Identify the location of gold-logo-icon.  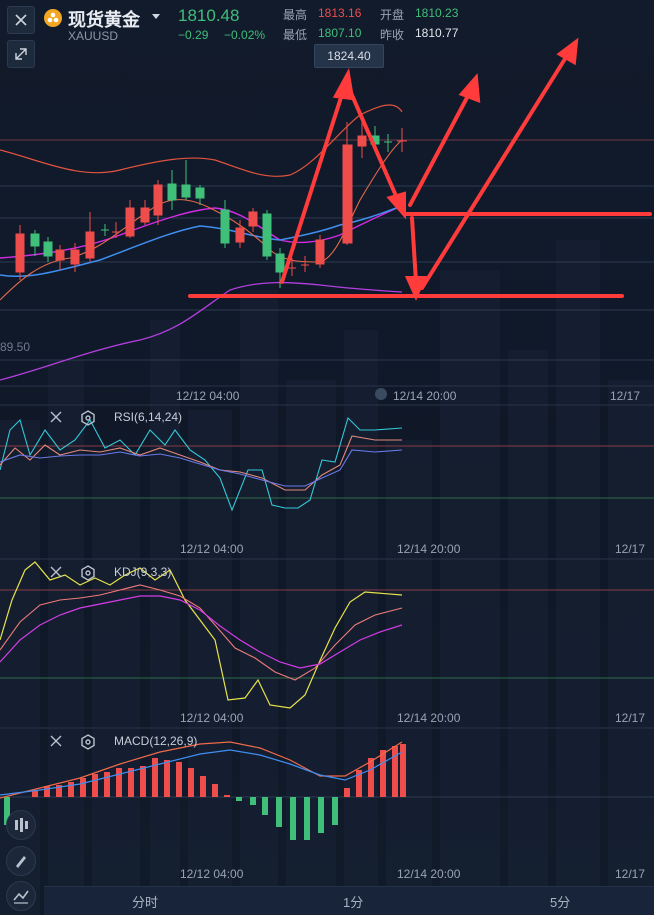
(53, 18).